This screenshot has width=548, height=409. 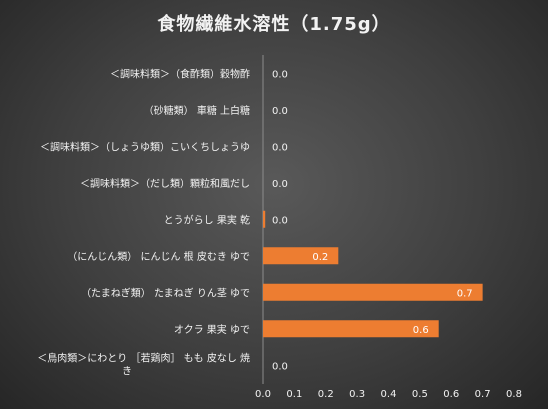 I want to click on data-label: 0.7, so click(x=465, y=293).